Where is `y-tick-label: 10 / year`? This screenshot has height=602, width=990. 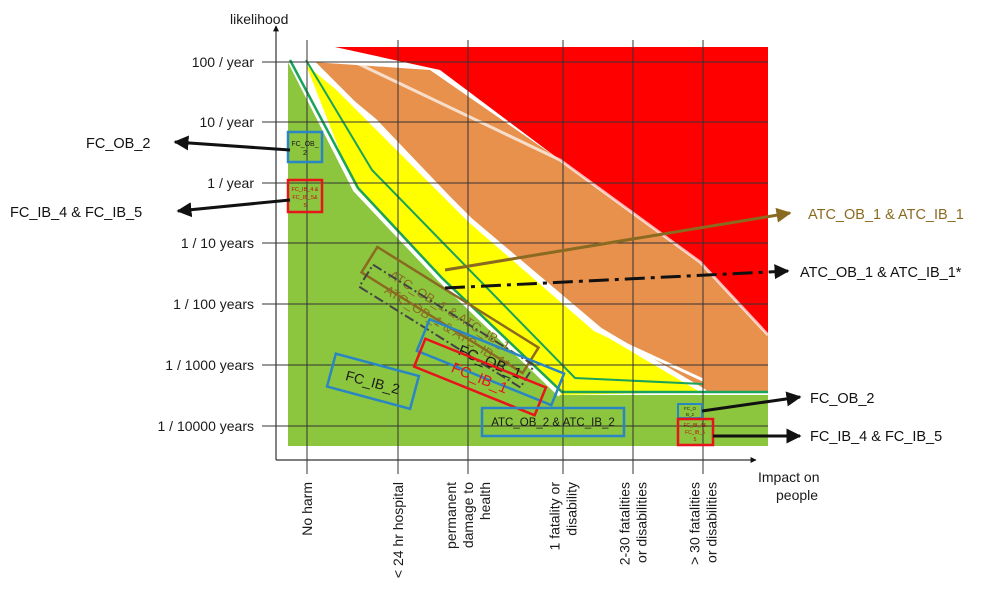
y-tick-label: 10 / year is located at coordinates (227, 122).